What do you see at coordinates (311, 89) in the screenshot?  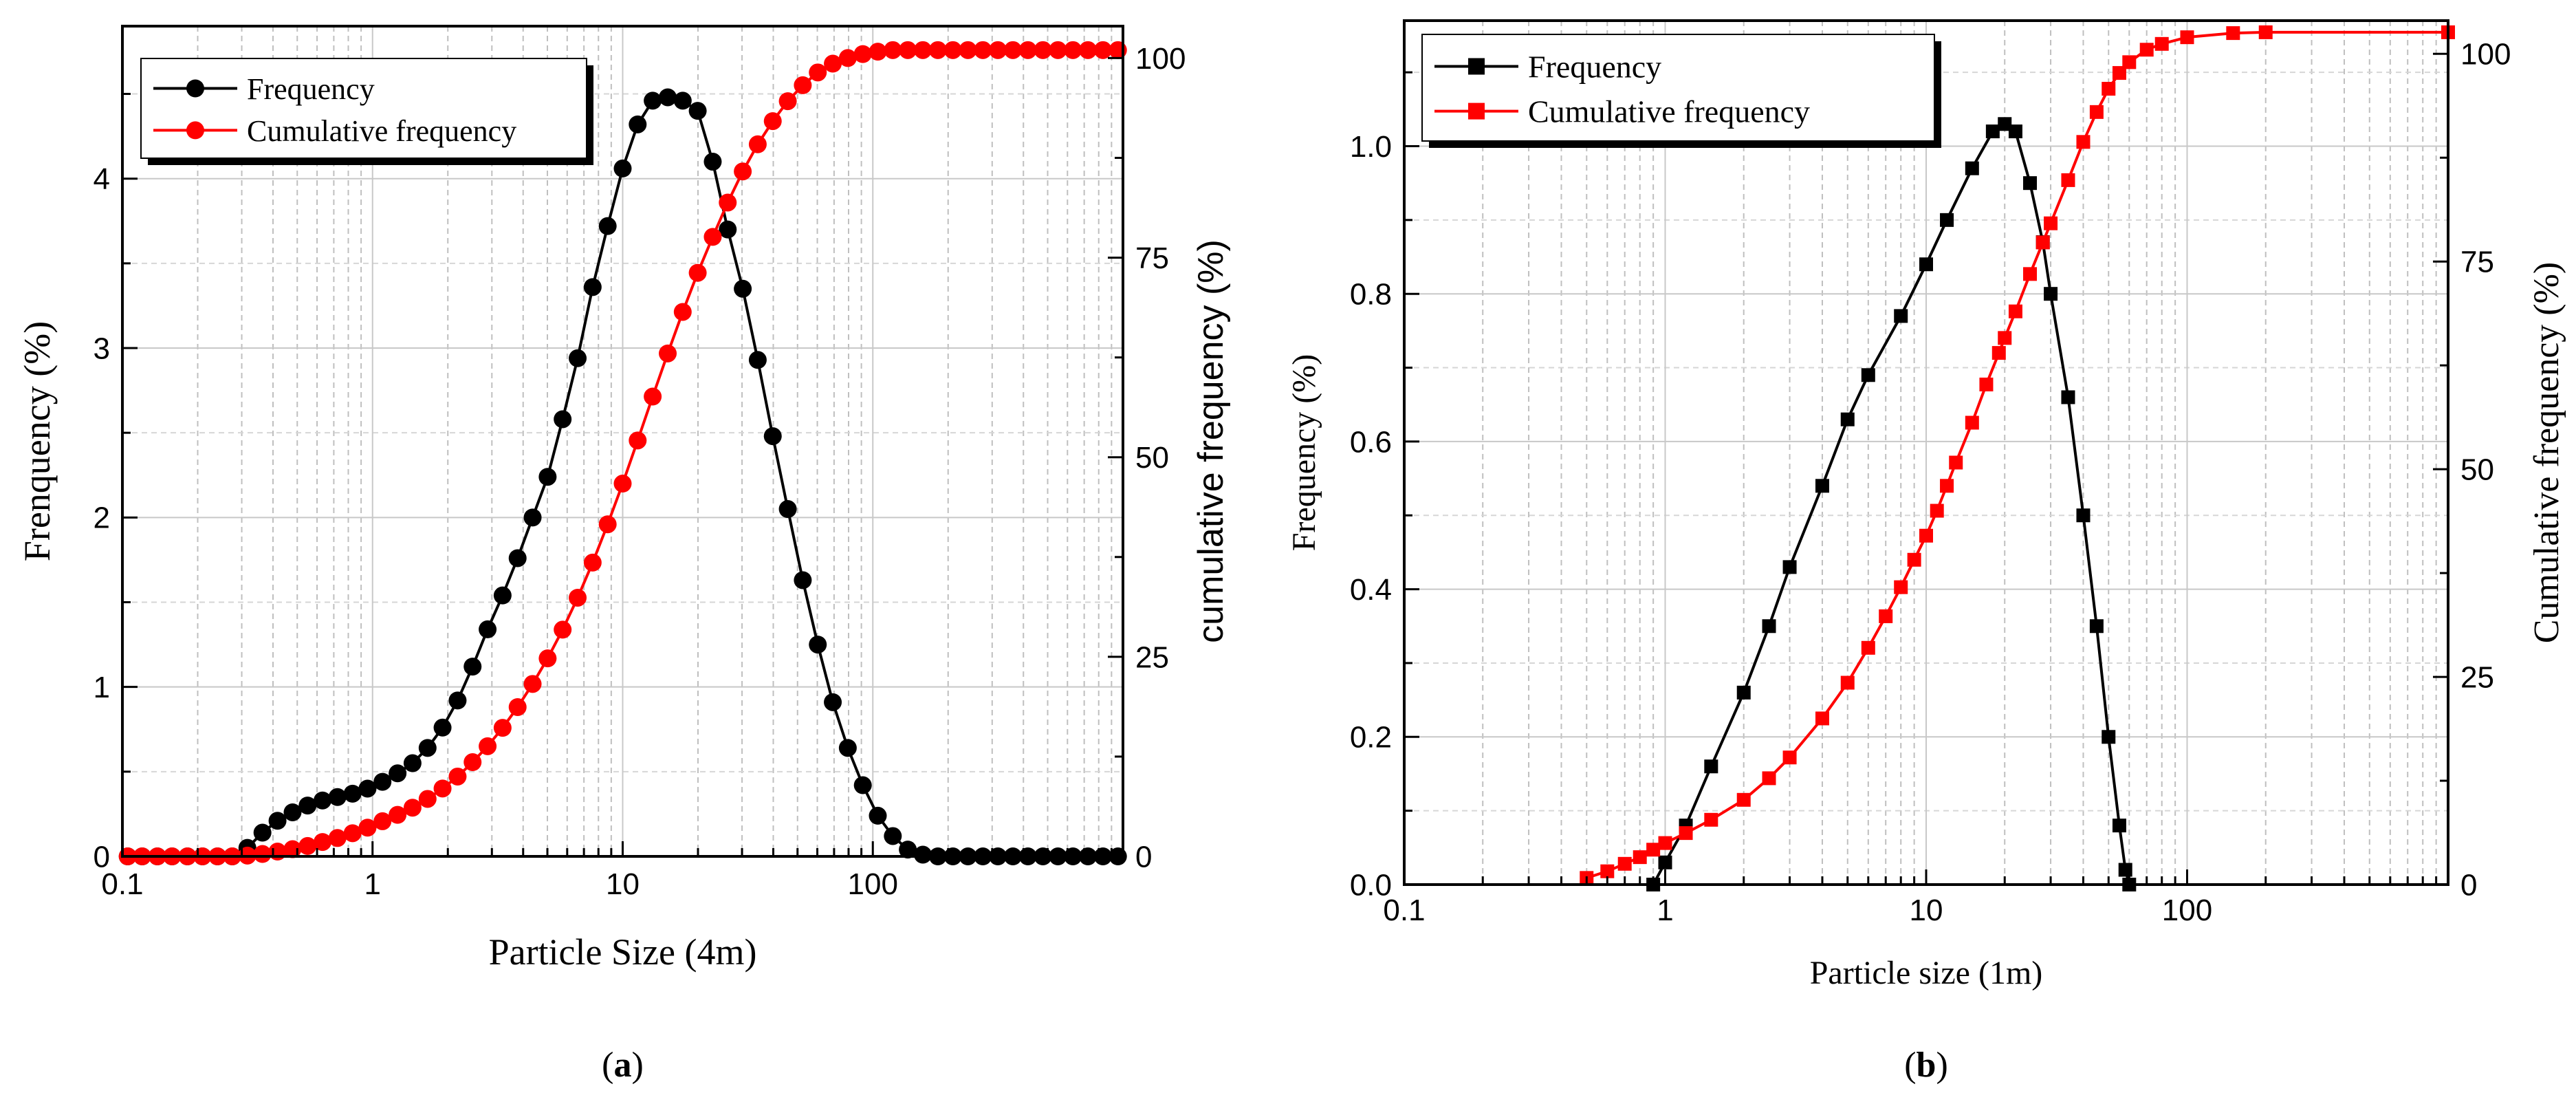 I see `chart-a-legend-label-frequency: Frequency` at bounding box center [311, 89].